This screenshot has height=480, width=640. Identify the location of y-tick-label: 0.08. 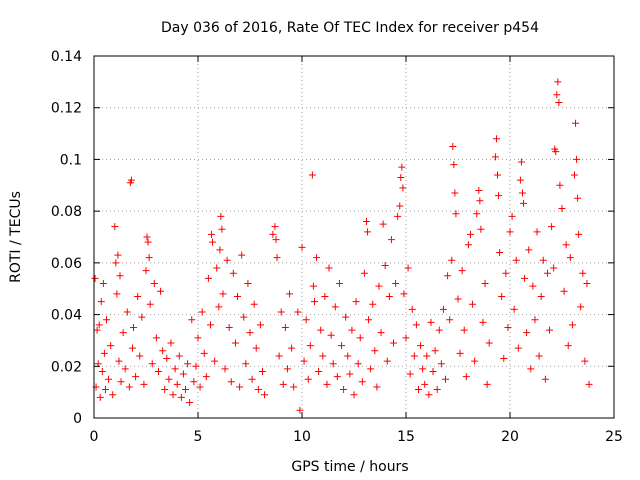
(66, 212).